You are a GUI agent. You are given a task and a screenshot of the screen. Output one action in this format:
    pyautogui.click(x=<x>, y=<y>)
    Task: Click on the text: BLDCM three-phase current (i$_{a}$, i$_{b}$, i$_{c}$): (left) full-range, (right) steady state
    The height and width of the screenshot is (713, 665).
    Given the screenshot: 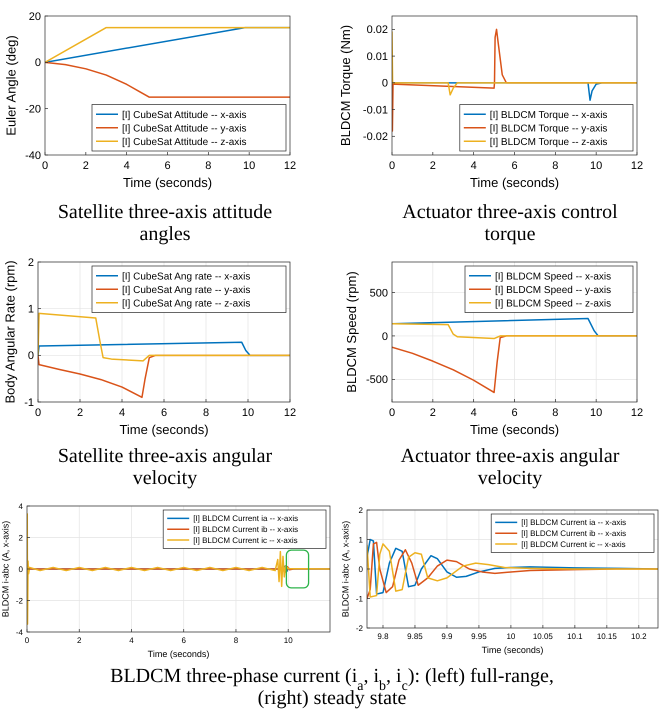 What is the action you would take?
    pyautogui.click(x=332, y=687)
    